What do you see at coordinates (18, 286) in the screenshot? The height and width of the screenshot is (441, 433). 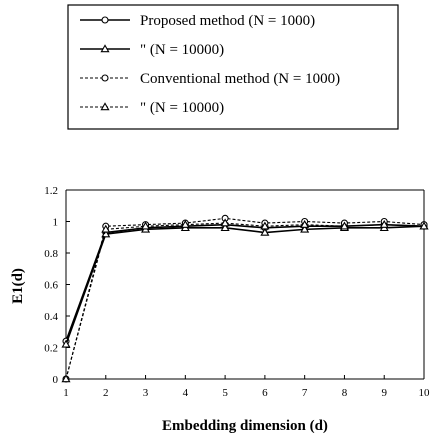 I see `y-axis-title: E1(d)` at bounding box center [18, 286].